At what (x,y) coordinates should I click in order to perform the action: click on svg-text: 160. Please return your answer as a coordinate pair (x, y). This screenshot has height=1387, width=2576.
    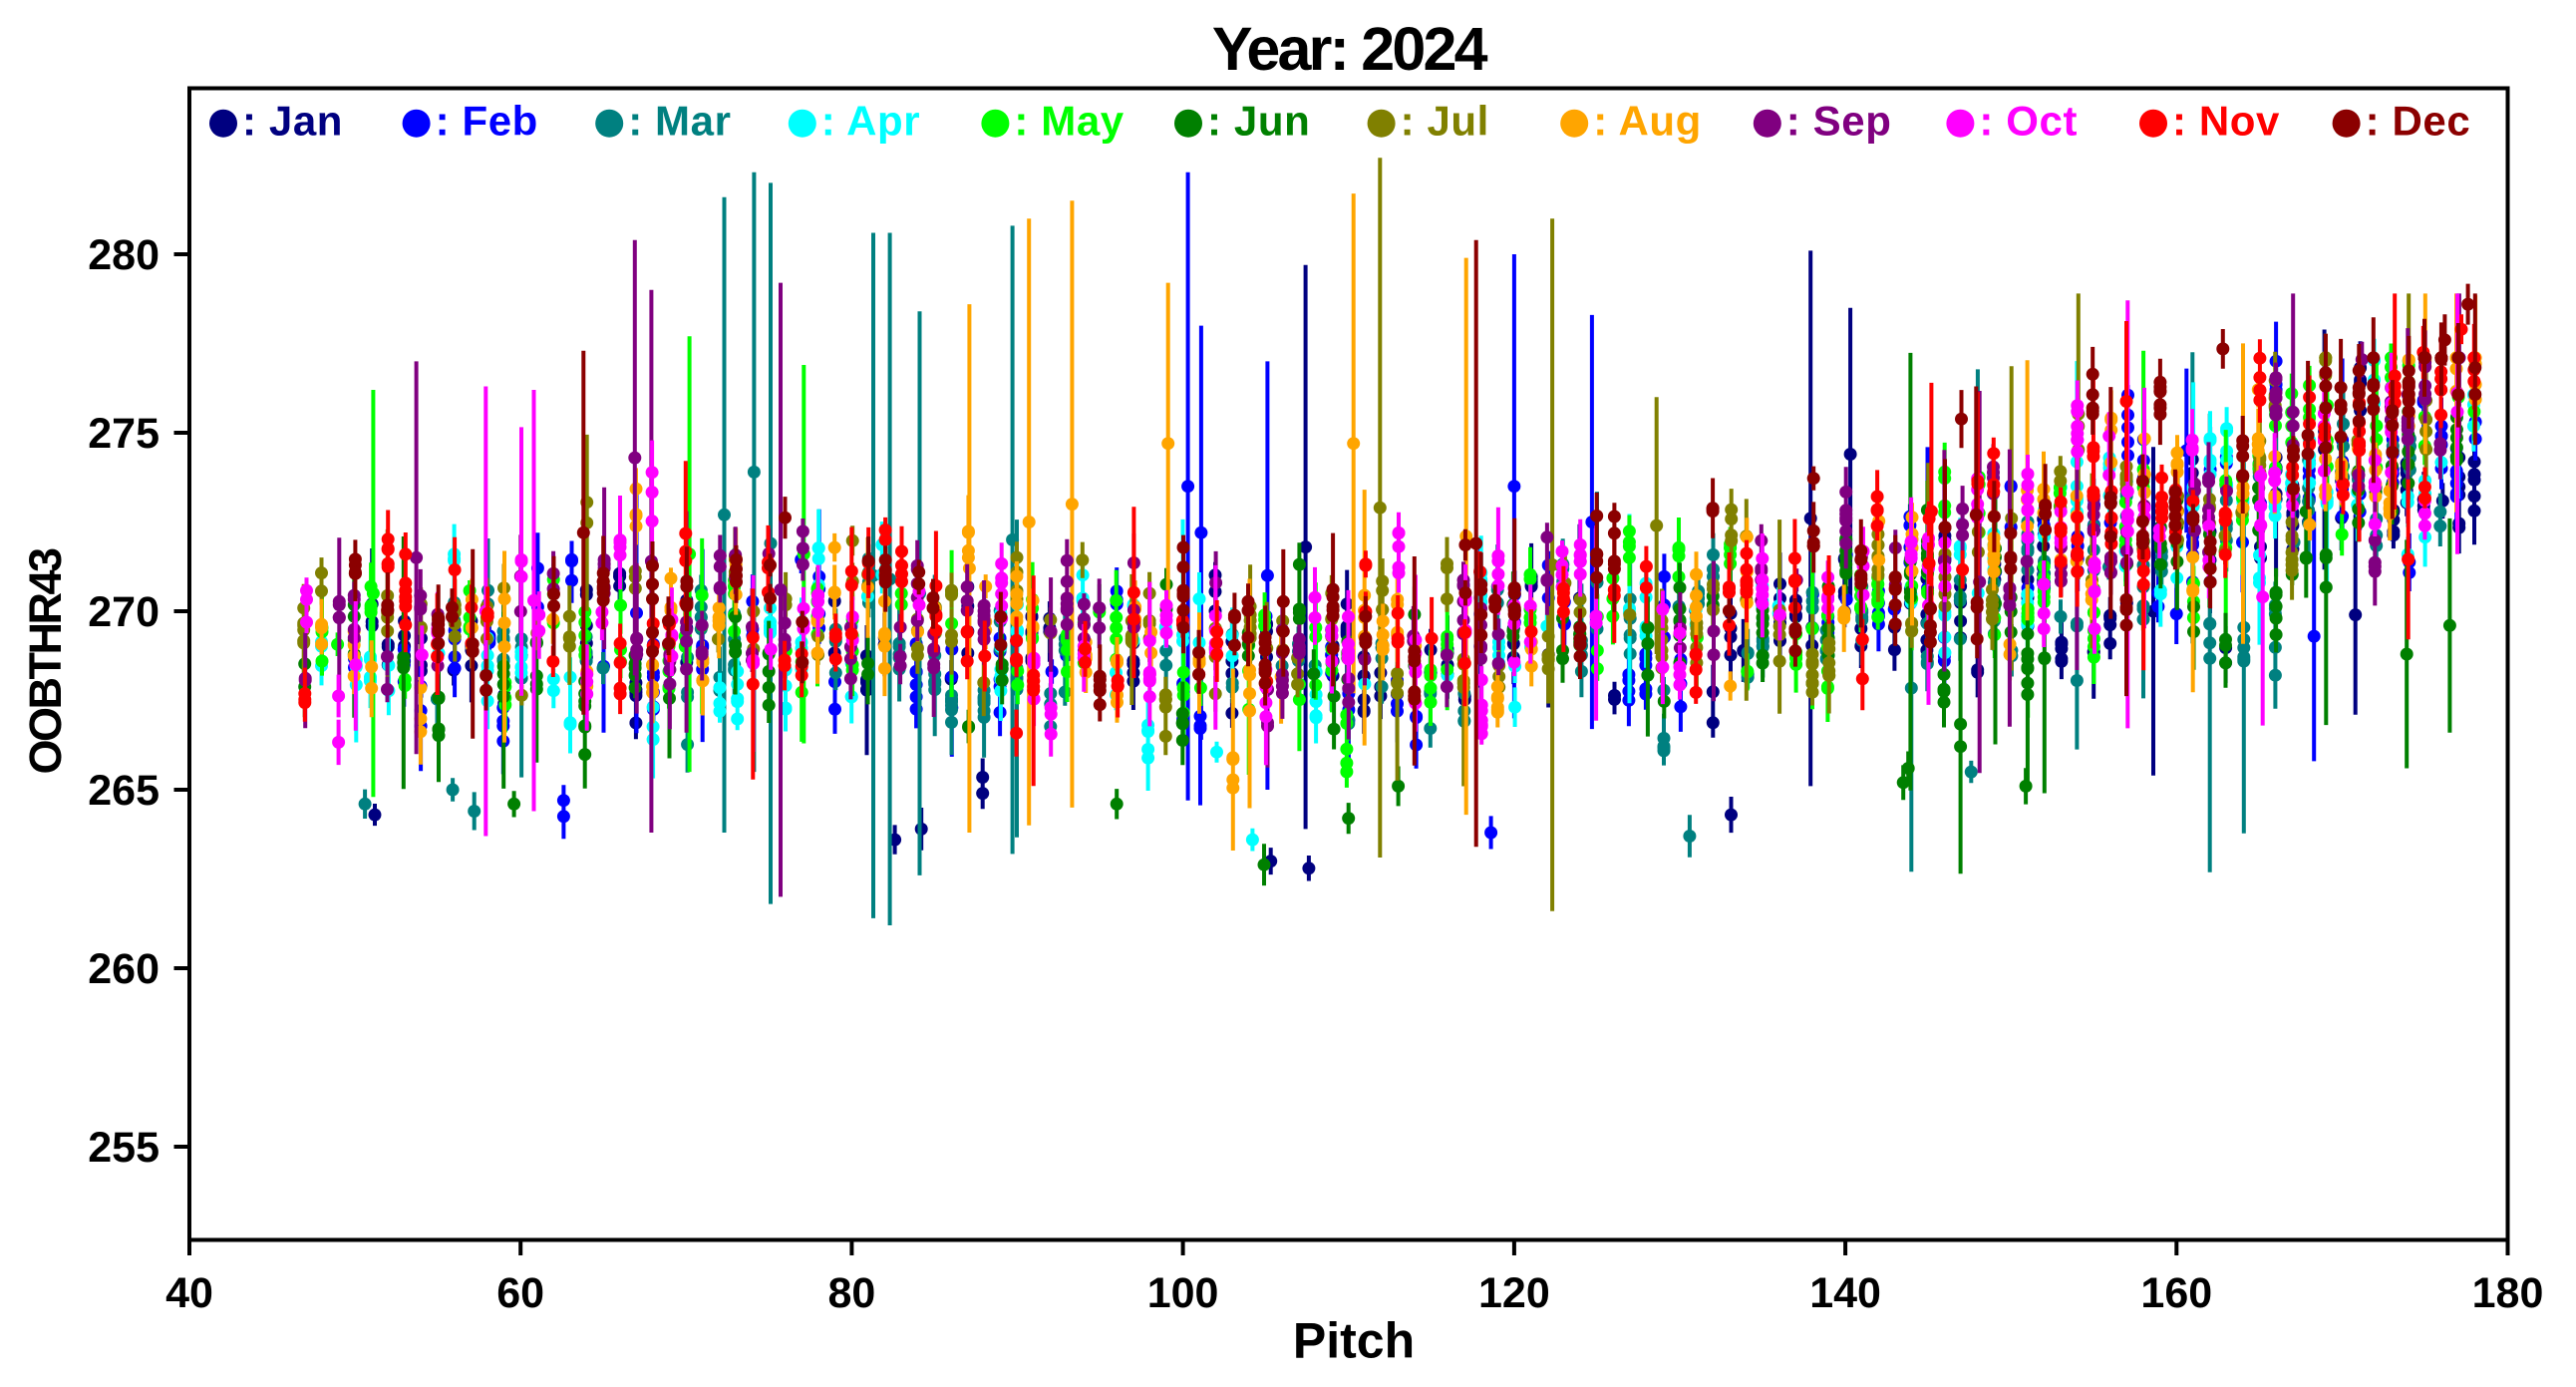
    Looking at the image, I should click on (2176, 1293).